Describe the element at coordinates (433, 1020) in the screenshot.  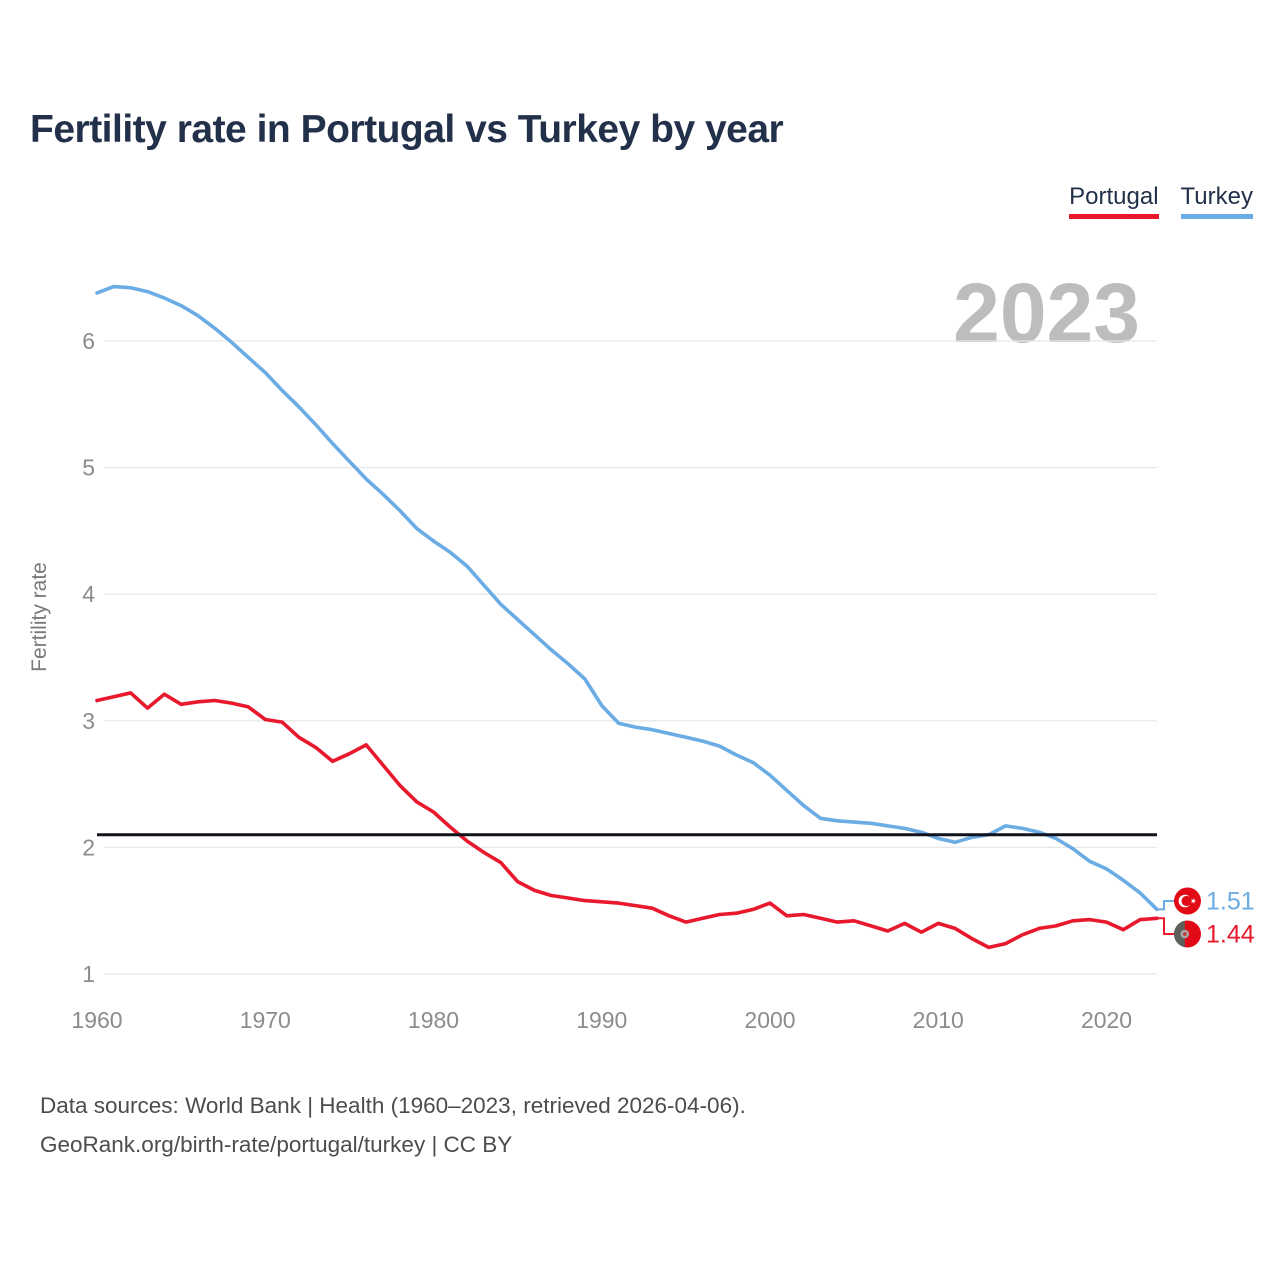
I see `x-tick-label: 1980` at that location.